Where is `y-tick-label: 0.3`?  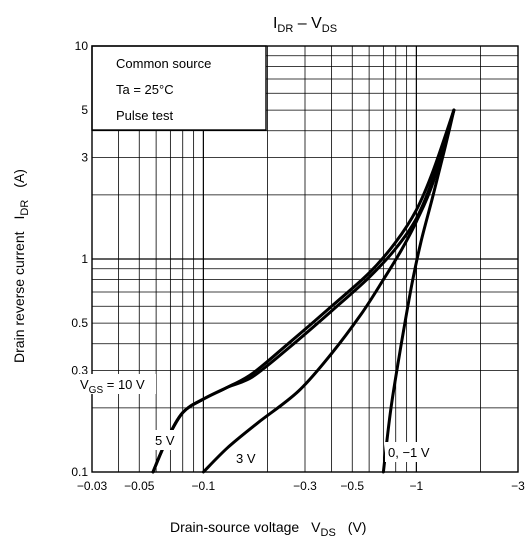 y-tick-label: 0.3 is located at coordinates (79, 370).